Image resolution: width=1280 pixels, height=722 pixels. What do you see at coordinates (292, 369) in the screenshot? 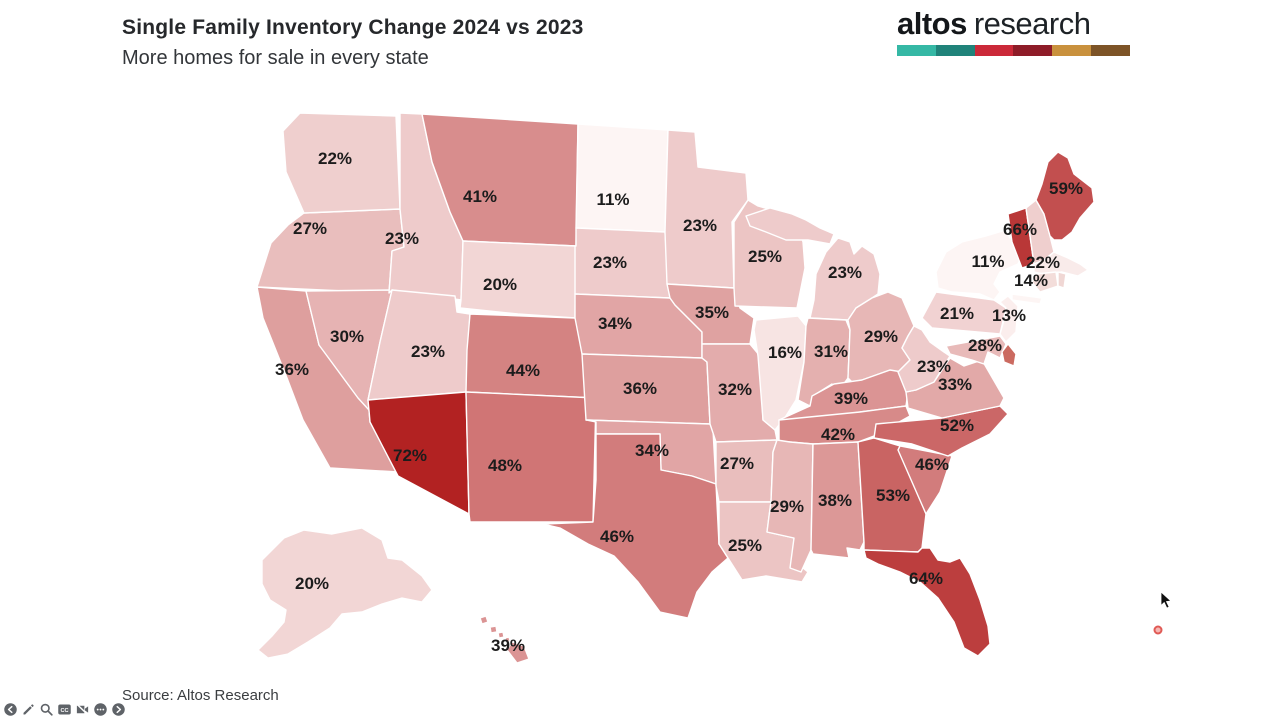
I see `state-label-CA: 36%` at bounding box center [292, 369].